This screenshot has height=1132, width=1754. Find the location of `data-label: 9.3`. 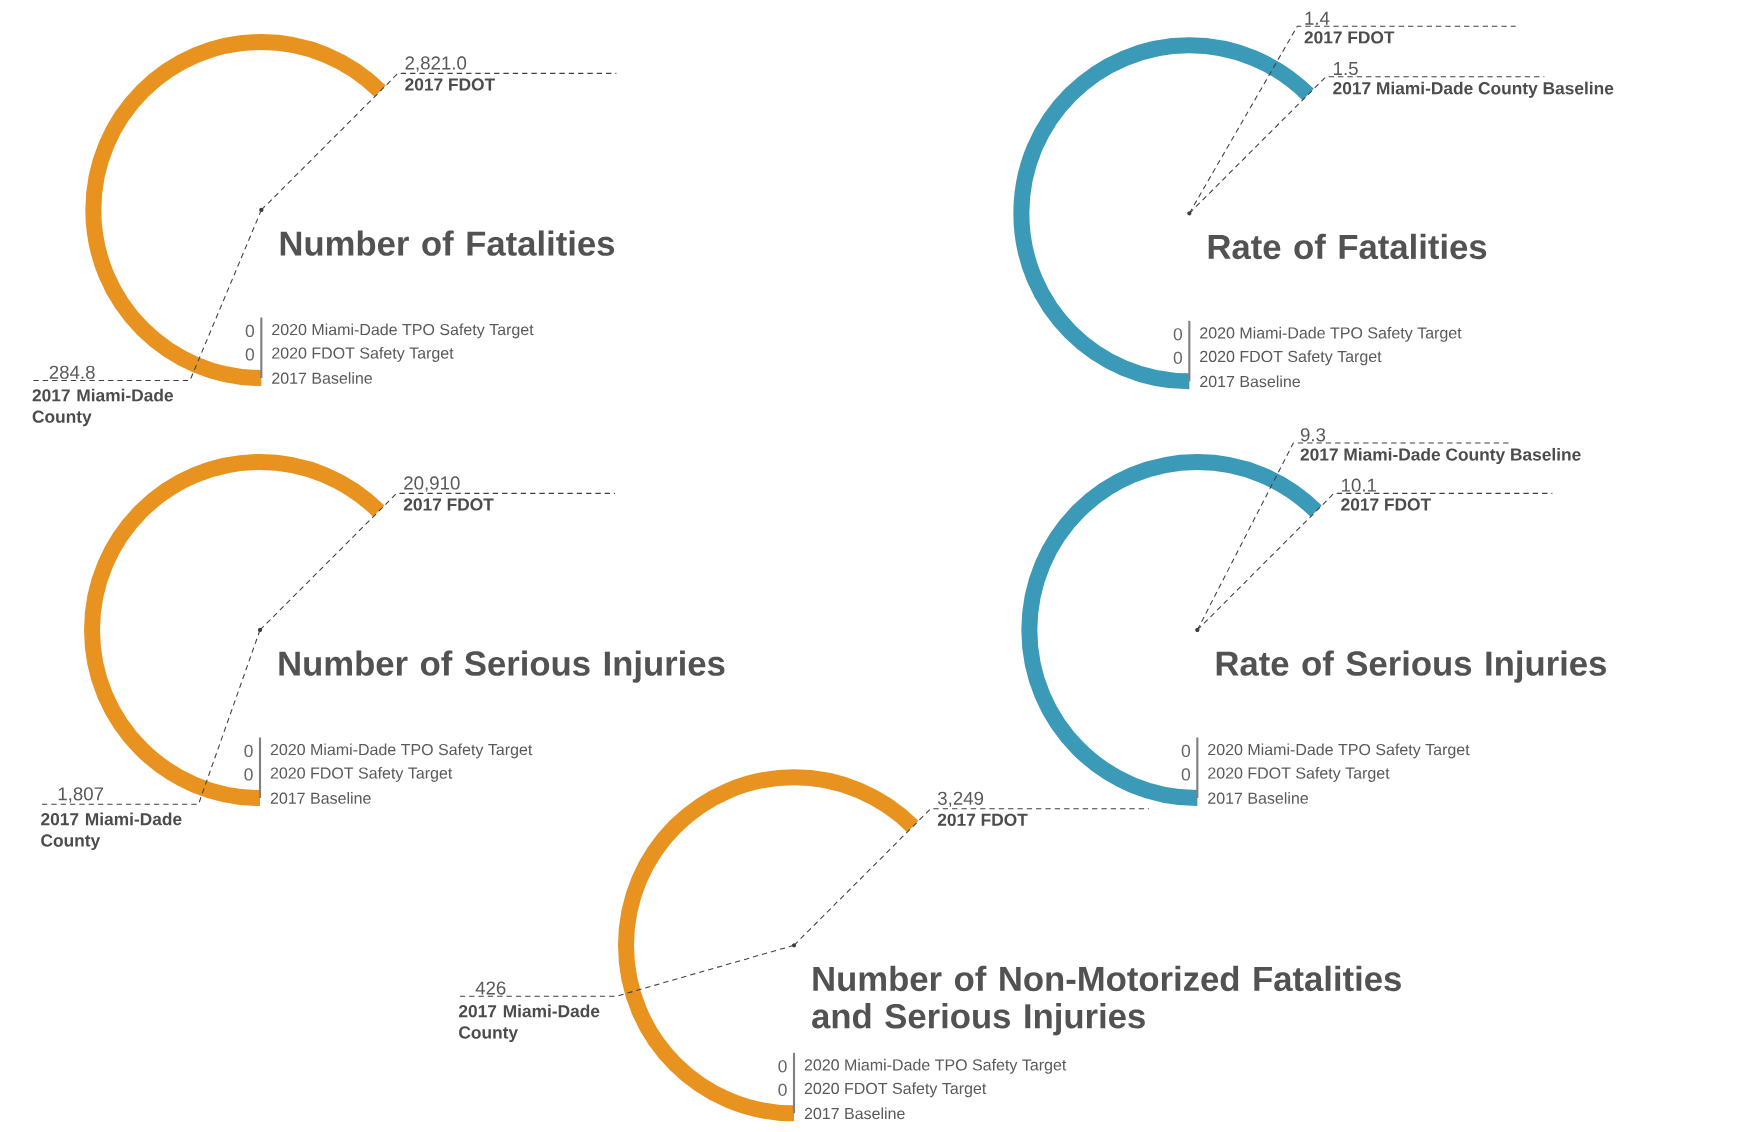

data-label: 9.3 is located at coordinates (1313, 435).